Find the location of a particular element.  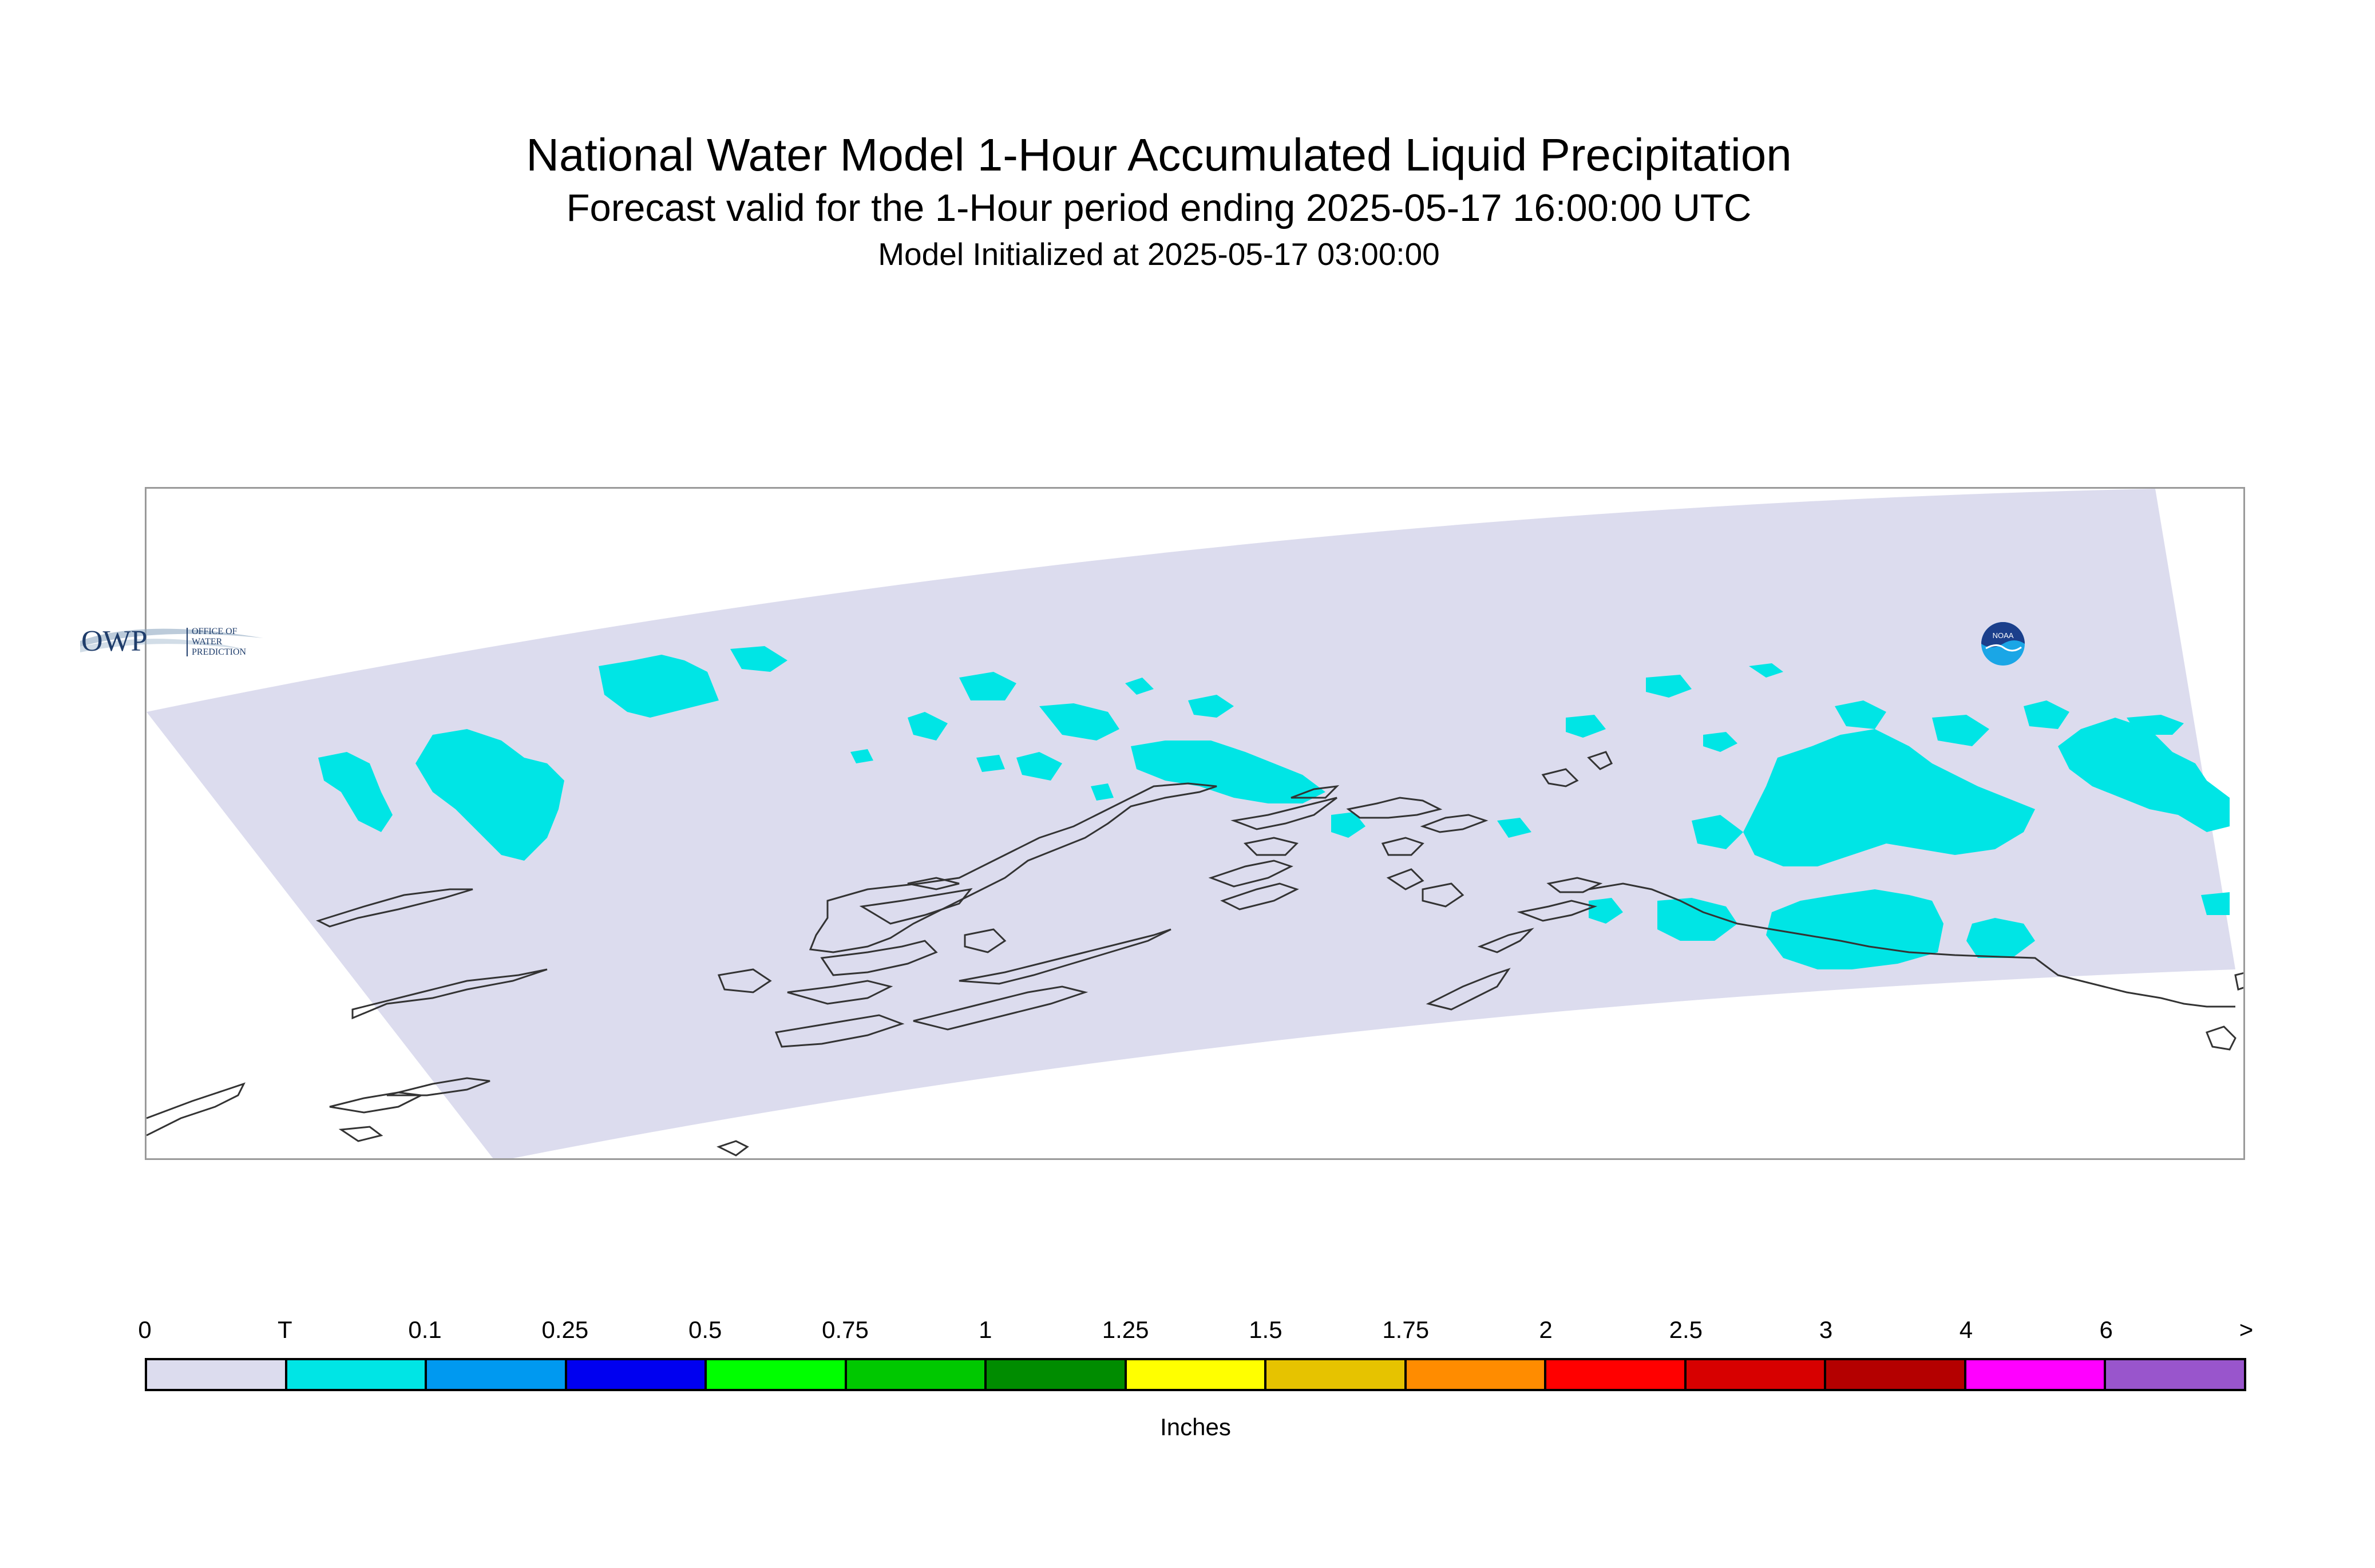

legend-tick-label: 0.75 is located at coordinates (846, 1329).